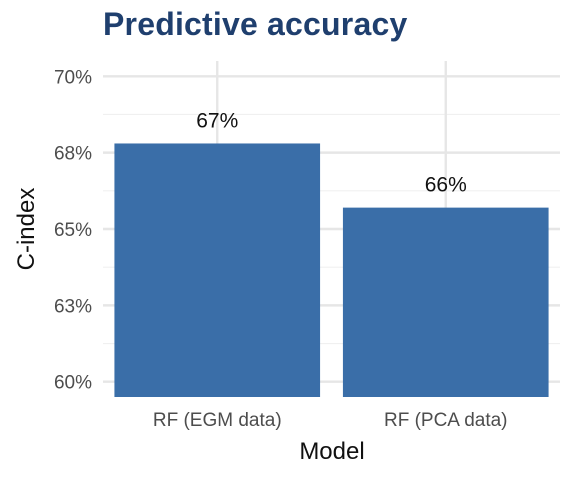 The image size is (576, 480). Describe the element at coordinates (26, 229) in the screenshot. I see `y-axis-title: C-index` at that location.